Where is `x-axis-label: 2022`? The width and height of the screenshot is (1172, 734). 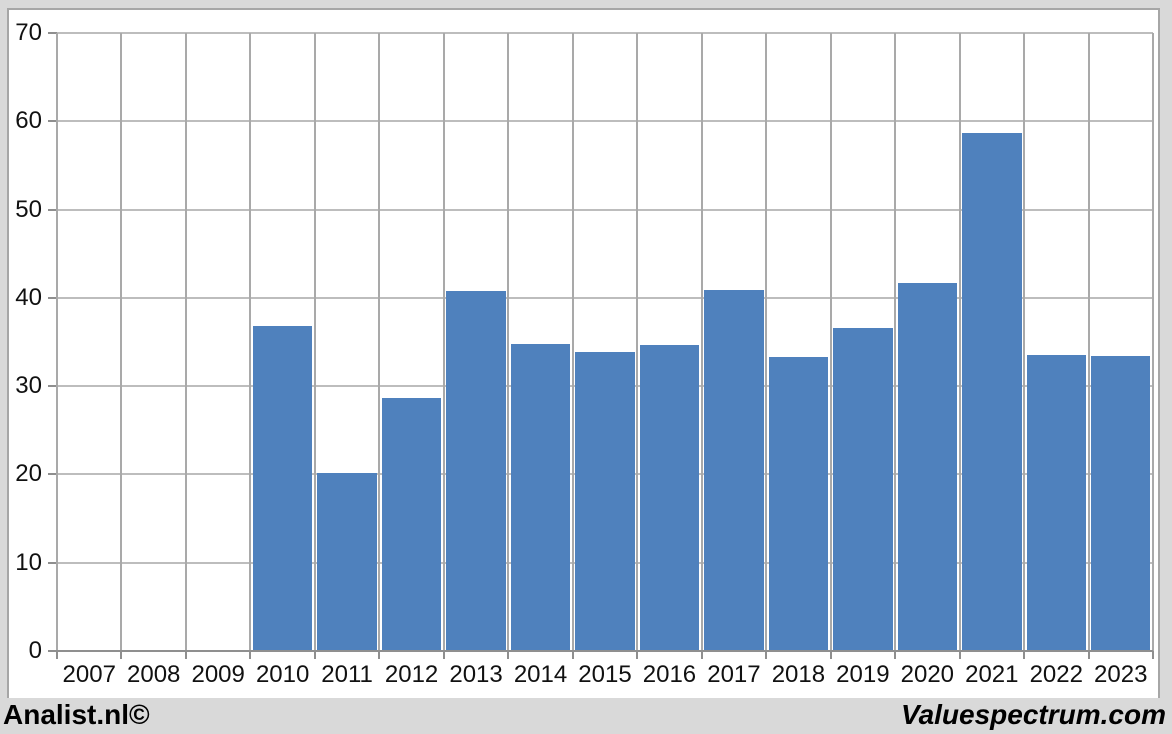 x-axis-label: 2022 is located at coordinates (1056, 674).